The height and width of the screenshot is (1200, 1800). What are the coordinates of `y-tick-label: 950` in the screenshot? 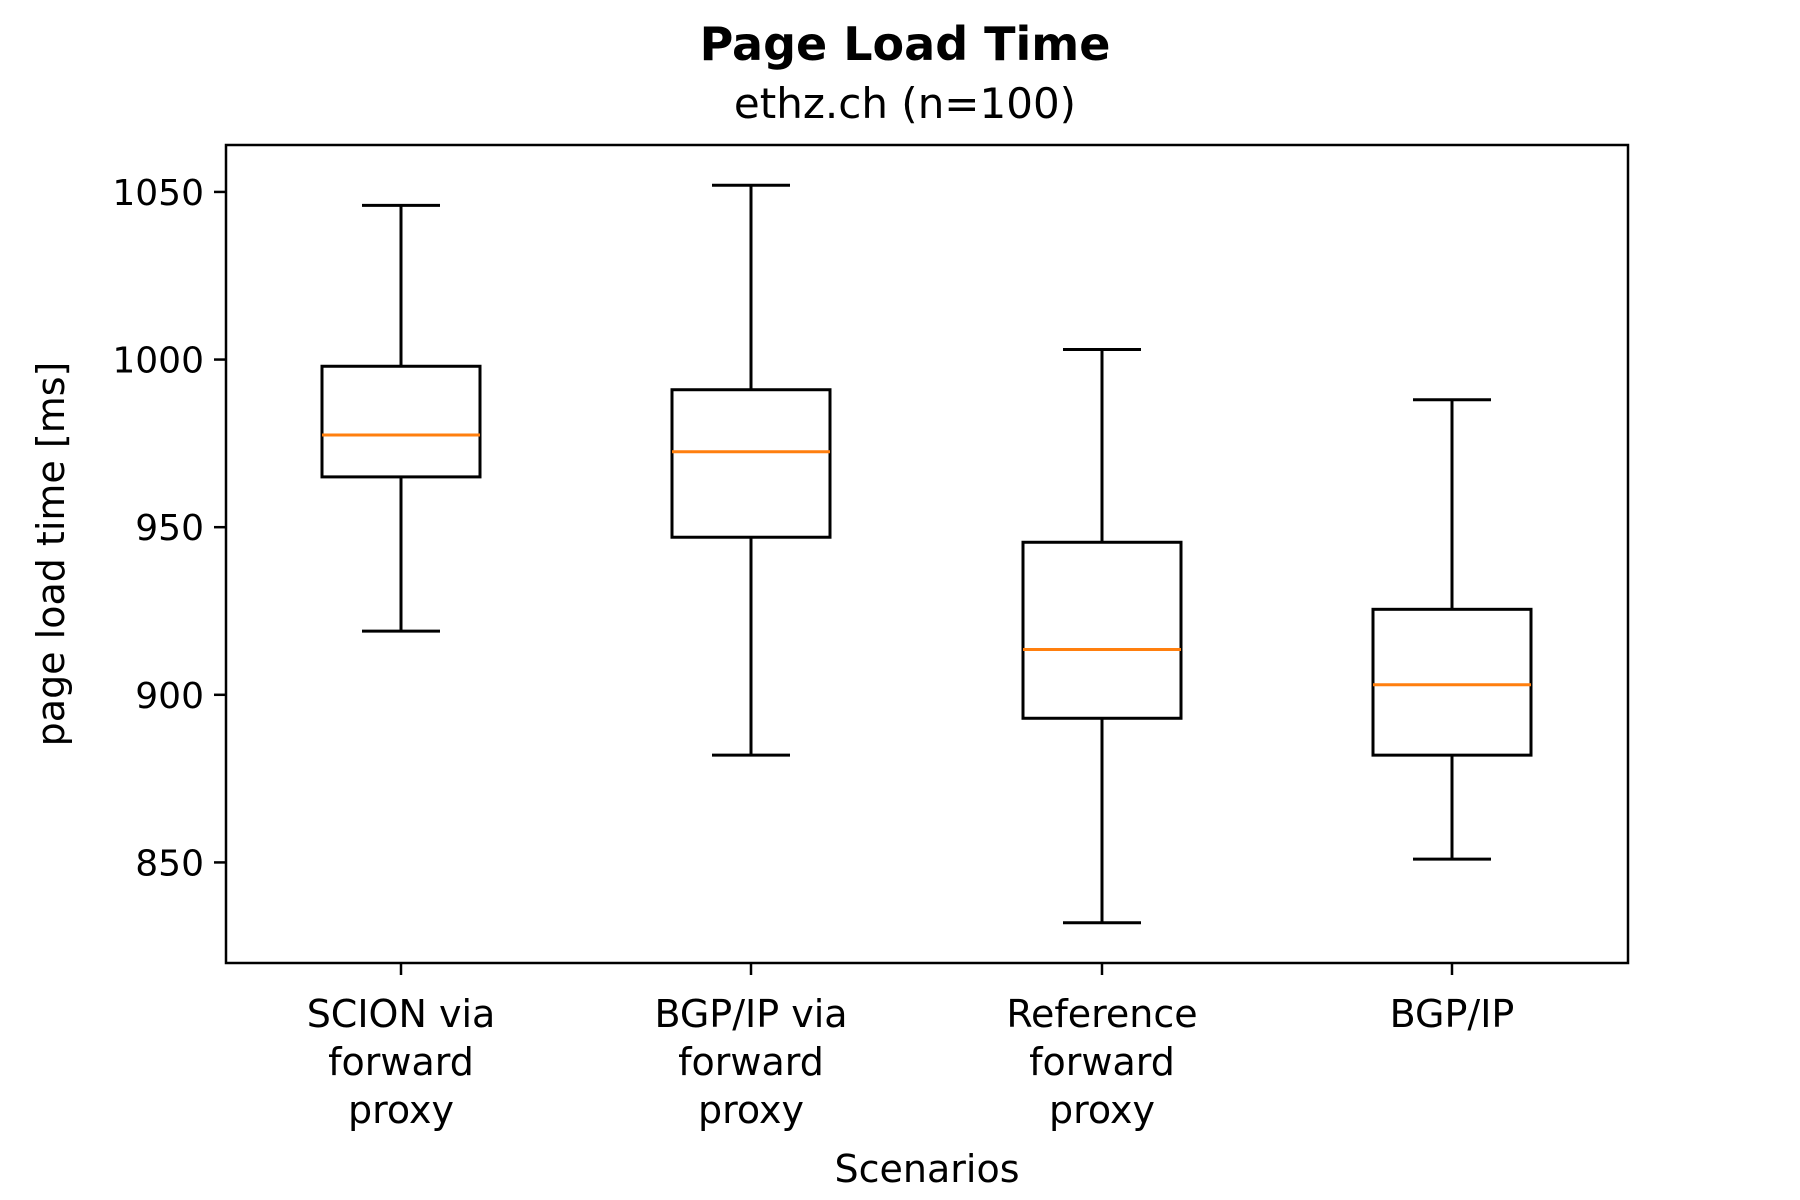 It's located at (169, 528).